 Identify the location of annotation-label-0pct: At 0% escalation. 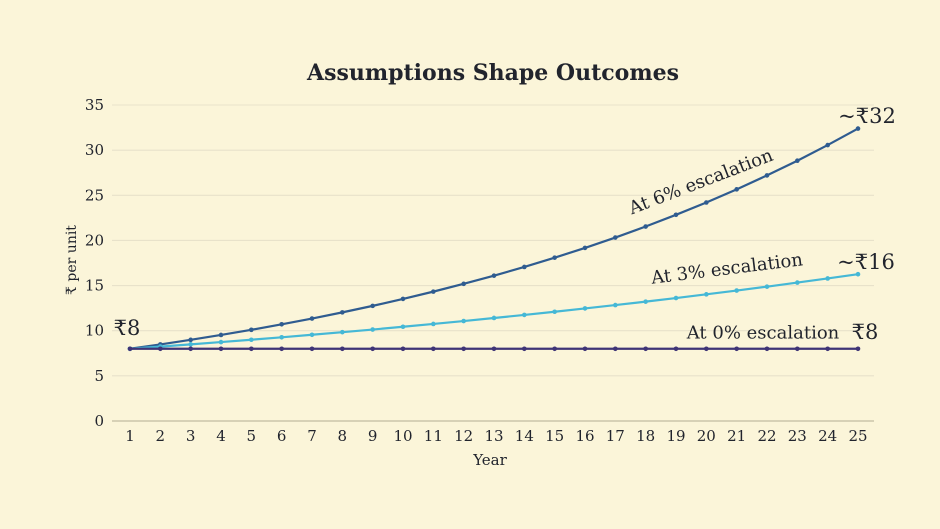
(763, 333).